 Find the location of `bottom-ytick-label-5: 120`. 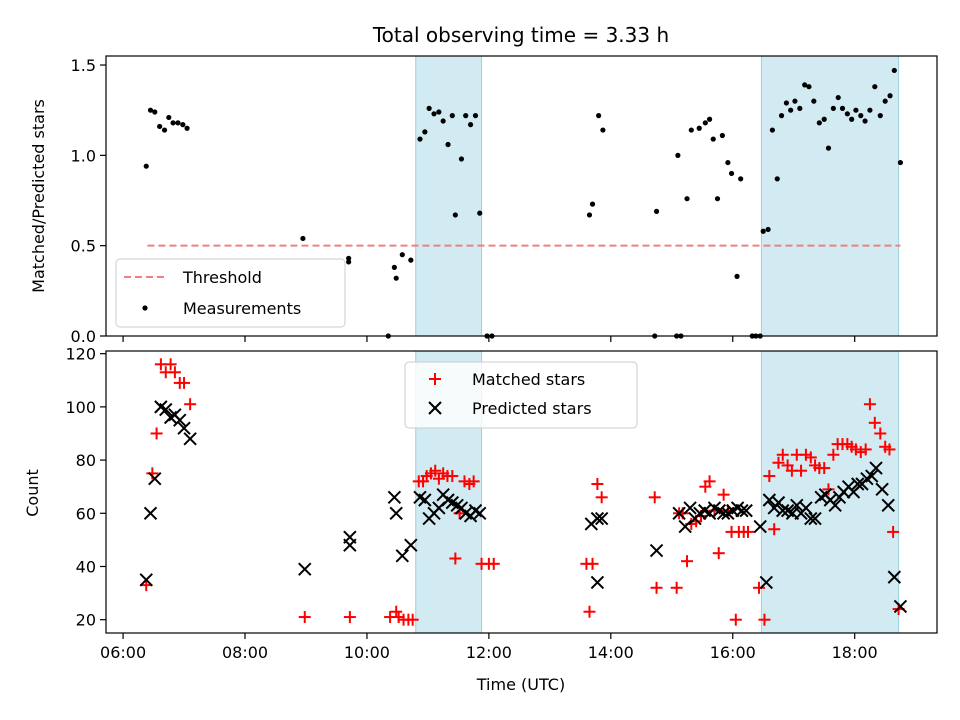

bottom-ytick-label-5: 120 is located at coordinates (80, 354).